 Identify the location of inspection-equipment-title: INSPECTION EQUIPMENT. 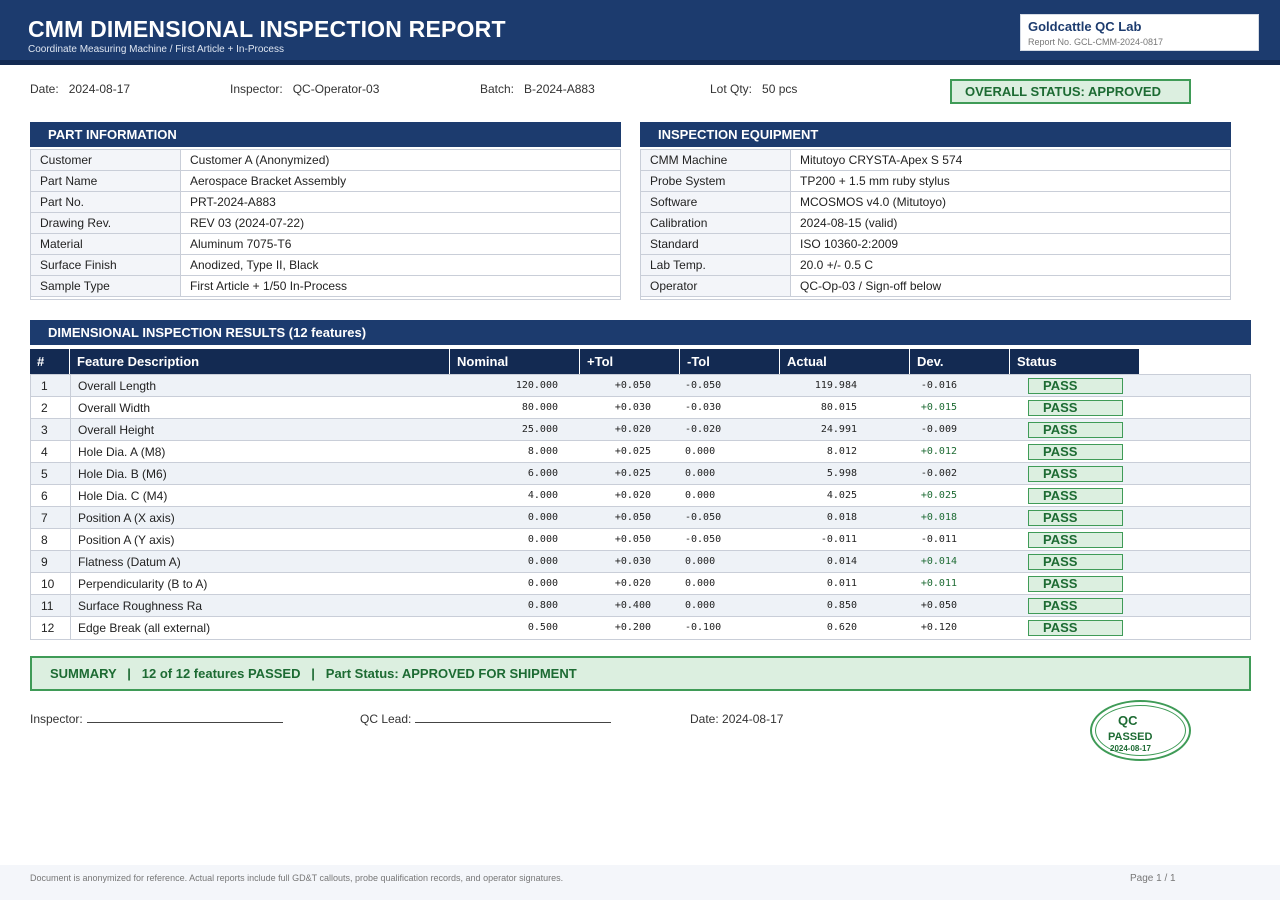
(935, 134).